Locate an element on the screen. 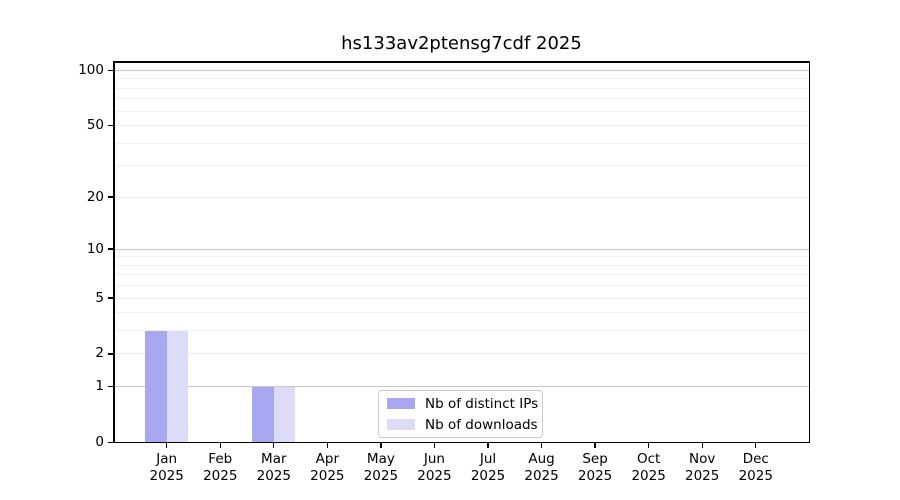 This screenshot has height=500, width=900. x-tick-label: Nov 2025 is located at coordinates (702, 467).